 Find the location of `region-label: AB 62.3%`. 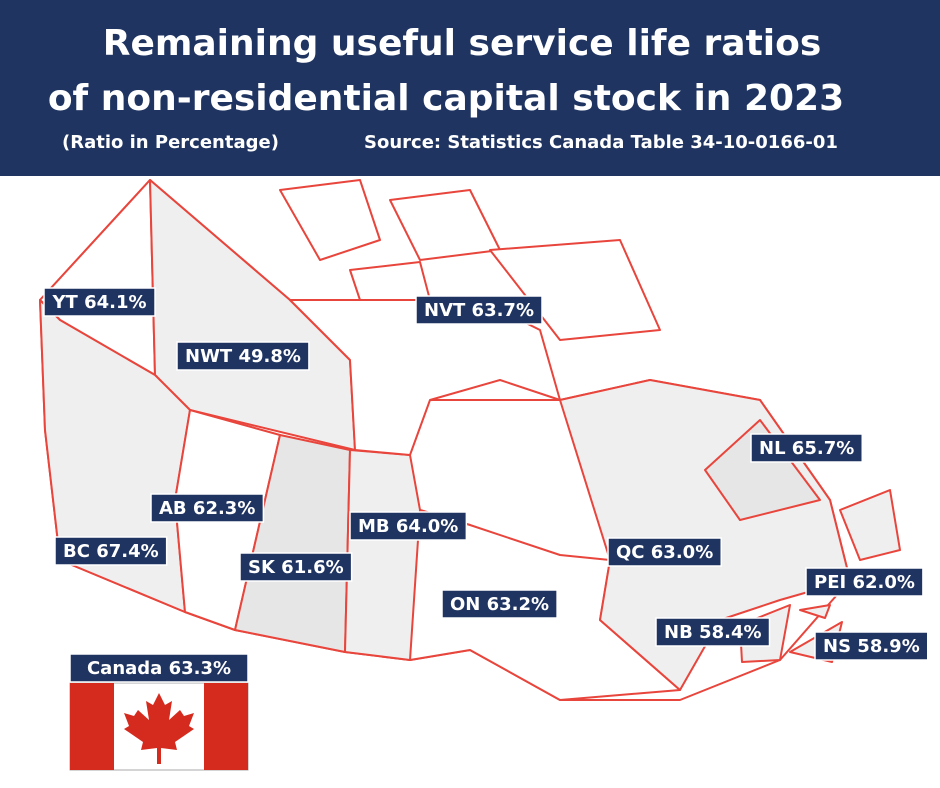

region-label: AB 62.3% is located at coordinates (207, 508).